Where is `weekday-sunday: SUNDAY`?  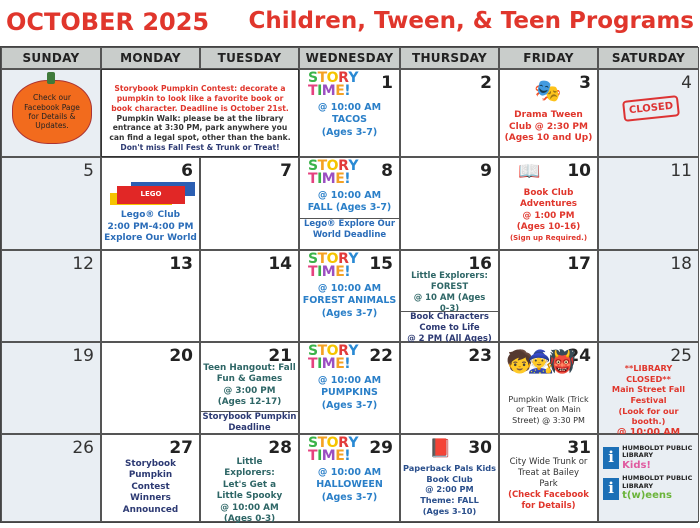 weekday-sunday: SUNDAY is located at coordinates (51, 58).